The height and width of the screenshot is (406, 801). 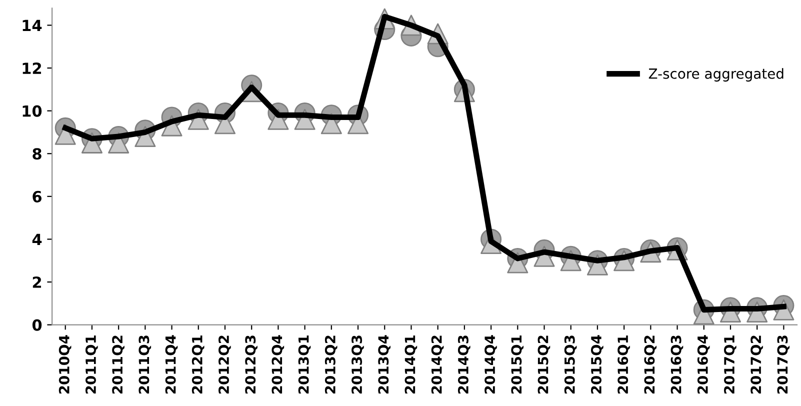 What do you see at coordinates (37, 154) in the screenshot?
I see `y-tick-label: 8` at bounding box center [37, 154].